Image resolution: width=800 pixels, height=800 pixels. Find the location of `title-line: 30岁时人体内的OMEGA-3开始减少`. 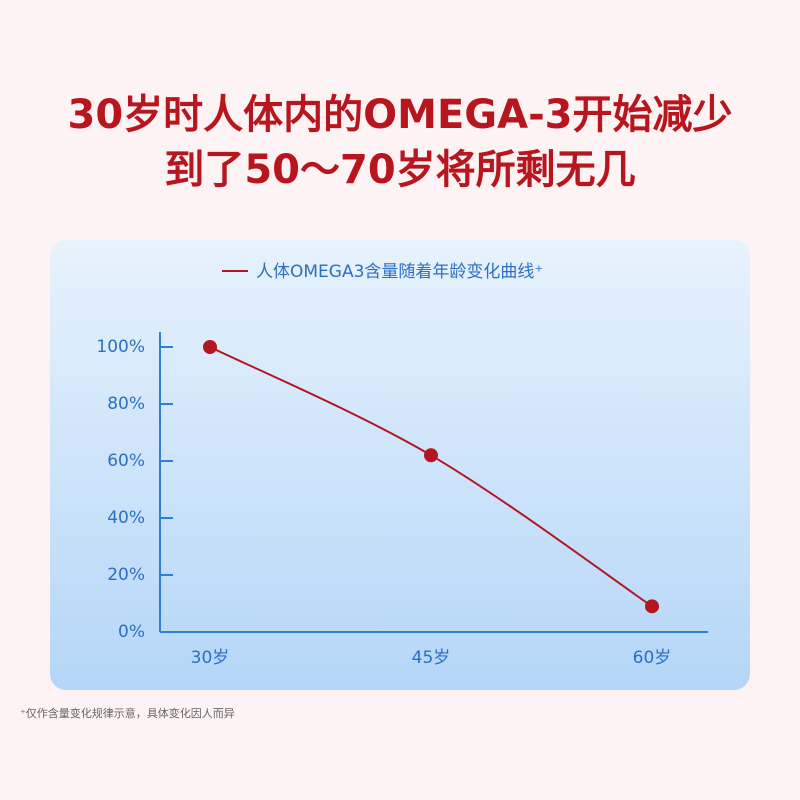

title-line: 30岁时人体内的OMEGA-3开始减少 is located at coordinates (399, 115).